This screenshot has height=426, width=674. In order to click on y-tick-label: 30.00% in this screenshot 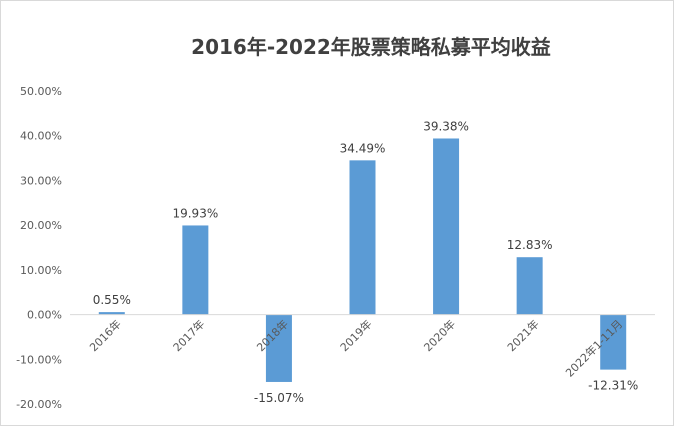, I will do `click(41, 180)`.